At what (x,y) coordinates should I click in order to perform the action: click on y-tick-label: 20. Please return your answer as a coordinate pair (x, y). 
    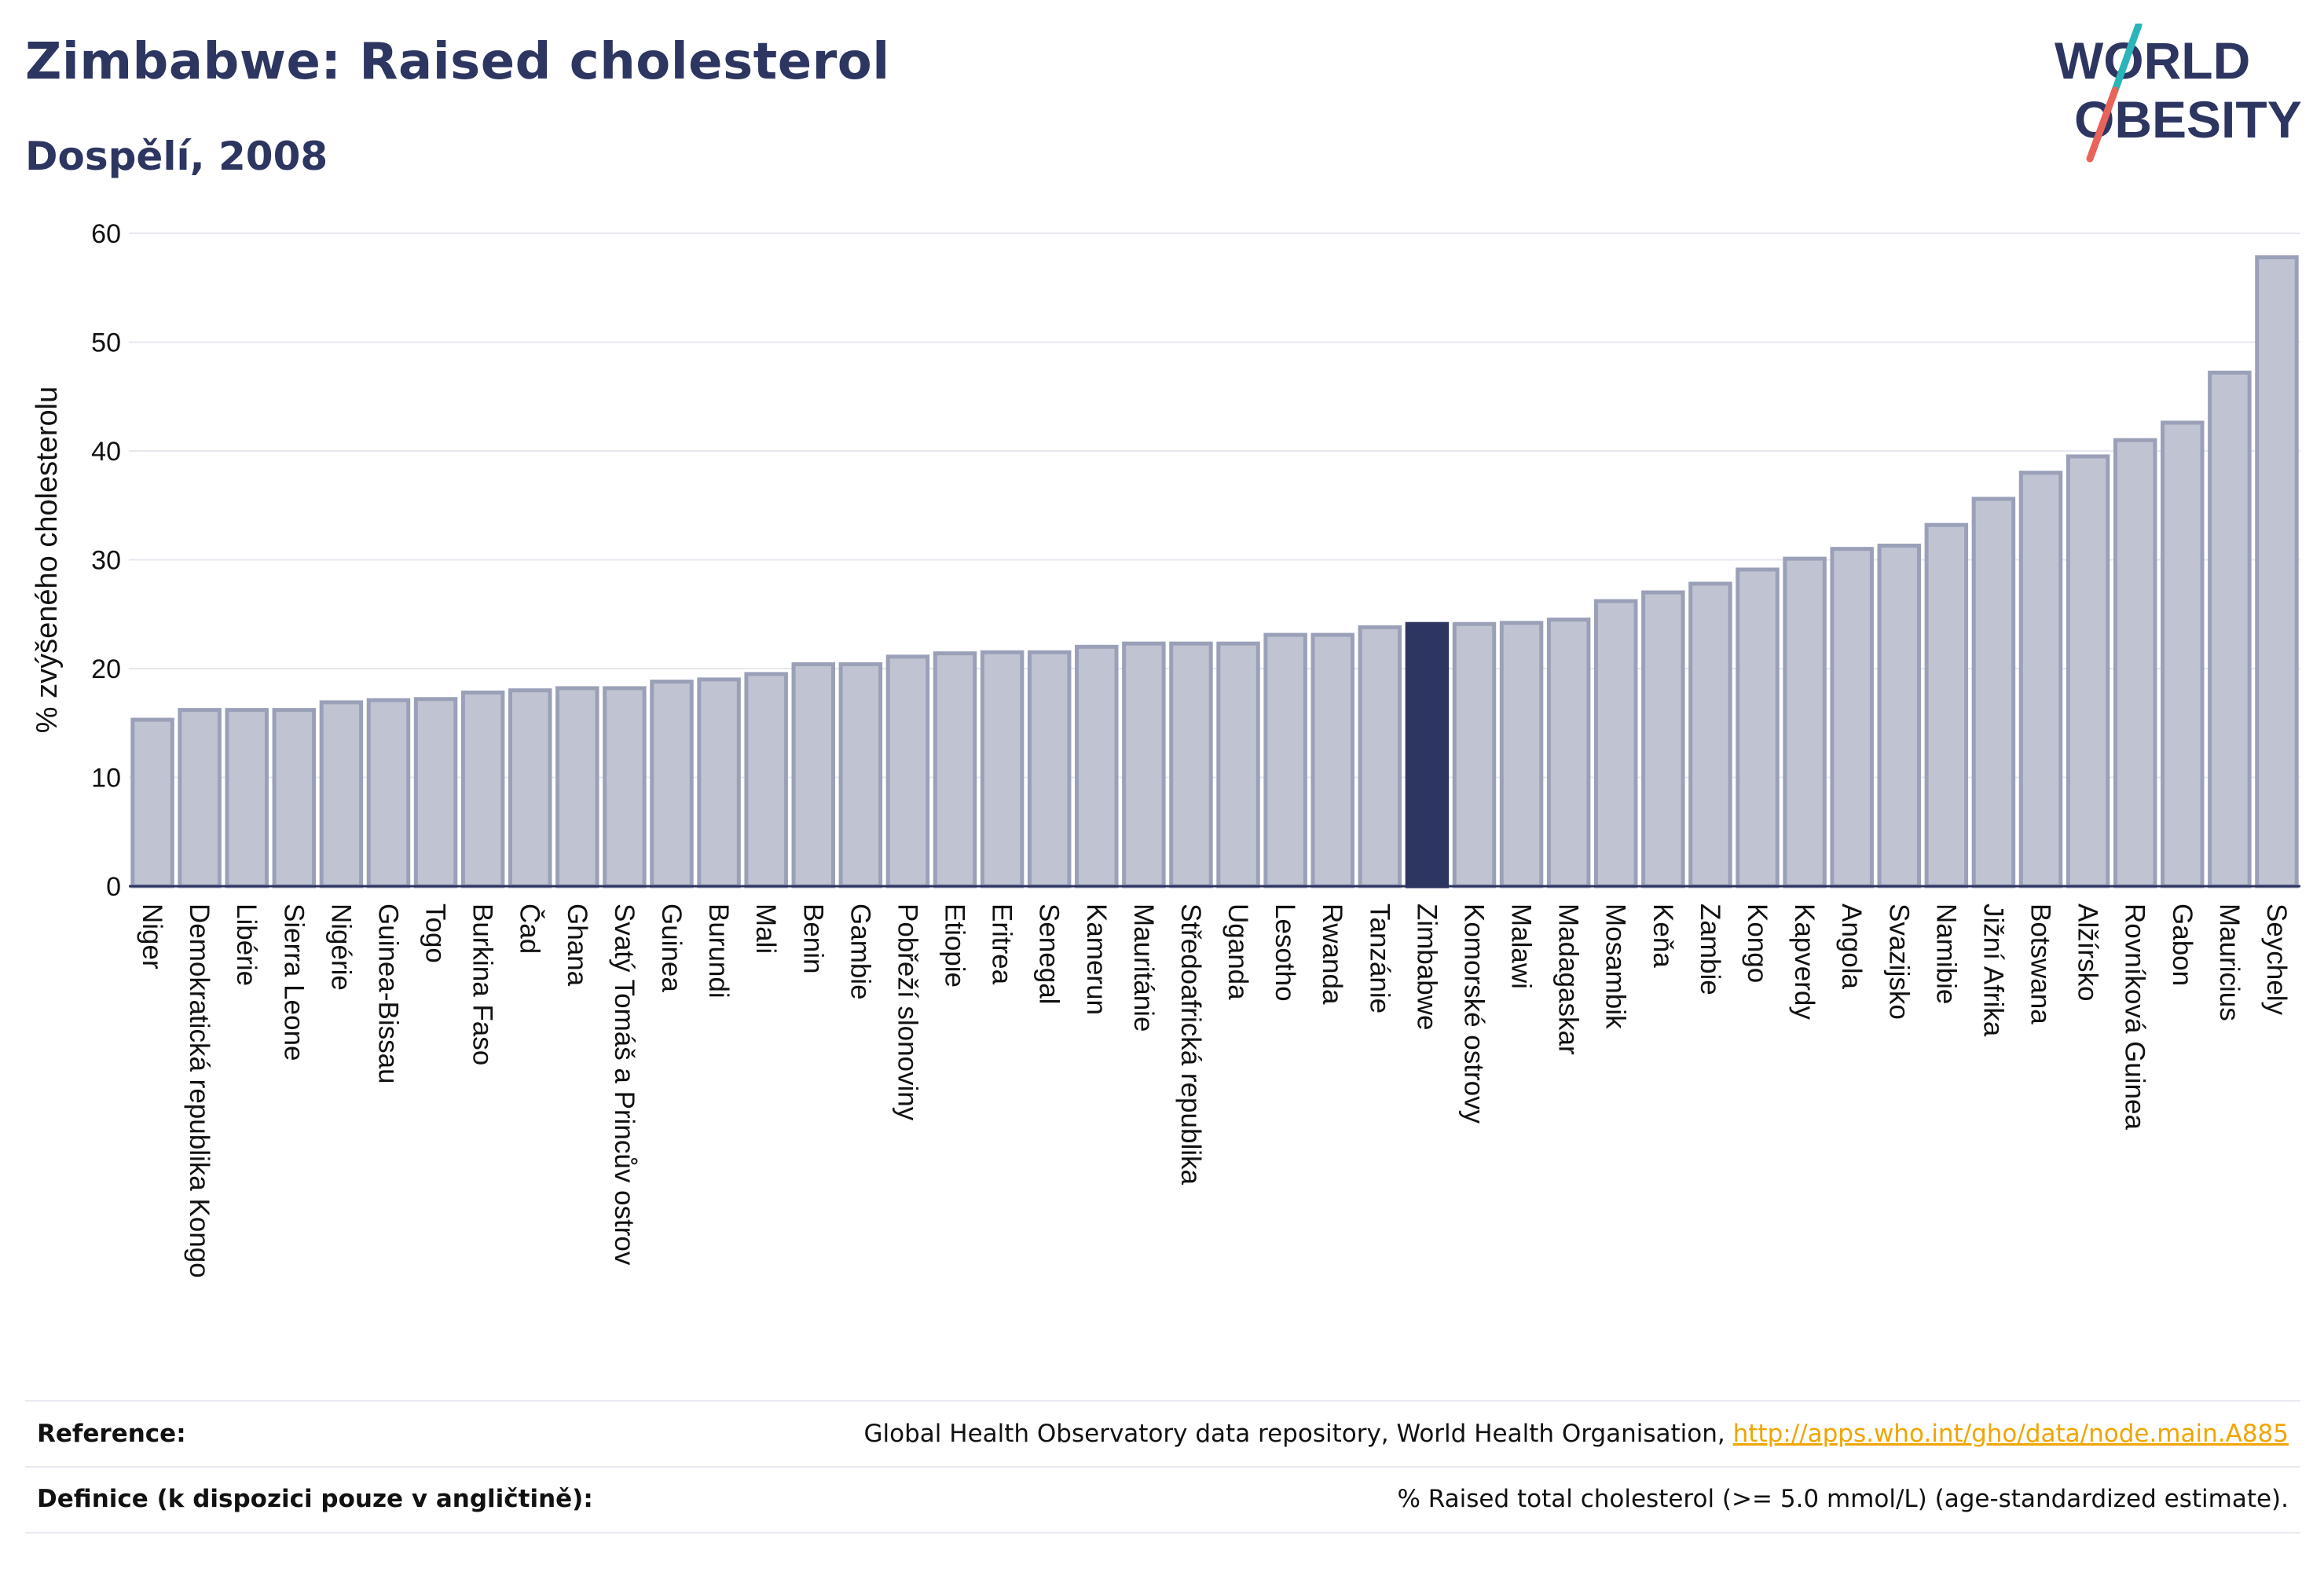
    Looking at the image, I should click on (106, 669).